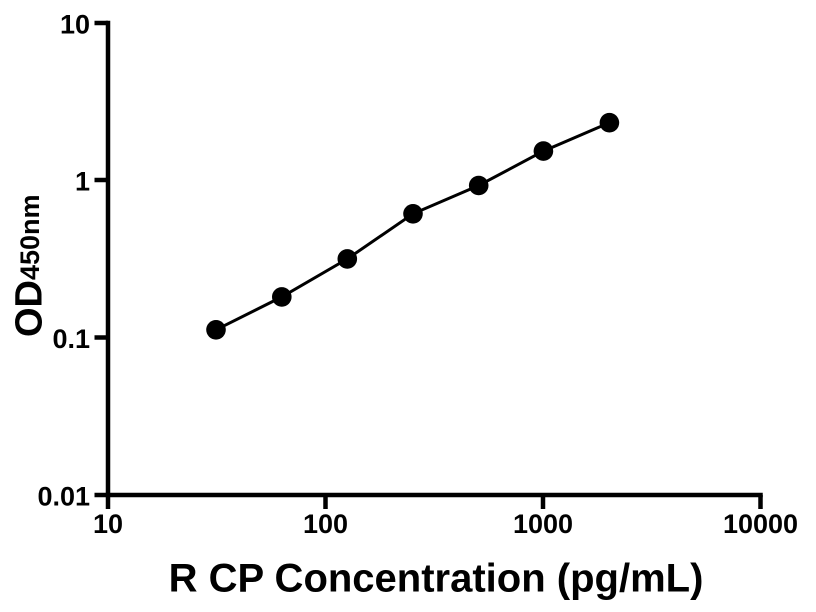  I want to click on svg-text: 0.1, so click(71, 339).